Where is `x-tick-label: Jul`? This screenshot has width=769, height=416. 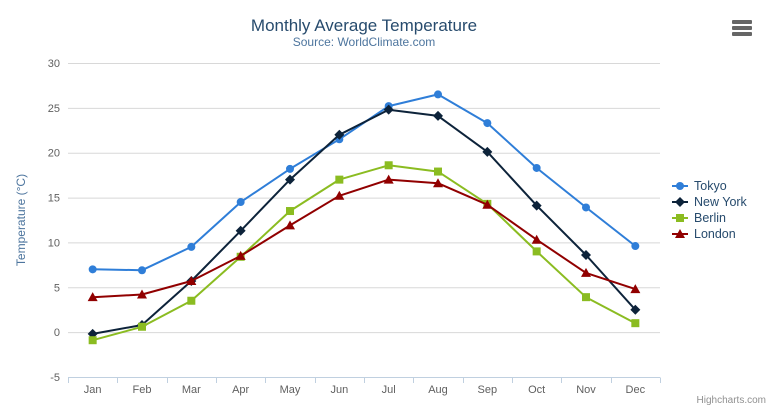 x-tick-label: Jul is located at coordinates (389, 390).